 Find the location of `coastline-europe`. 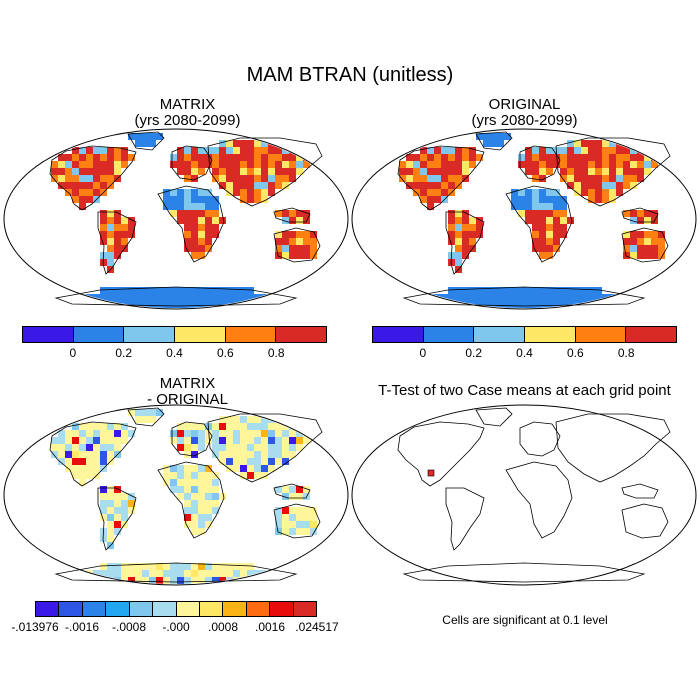

coastline-europe is located at coordinates (192, 439).